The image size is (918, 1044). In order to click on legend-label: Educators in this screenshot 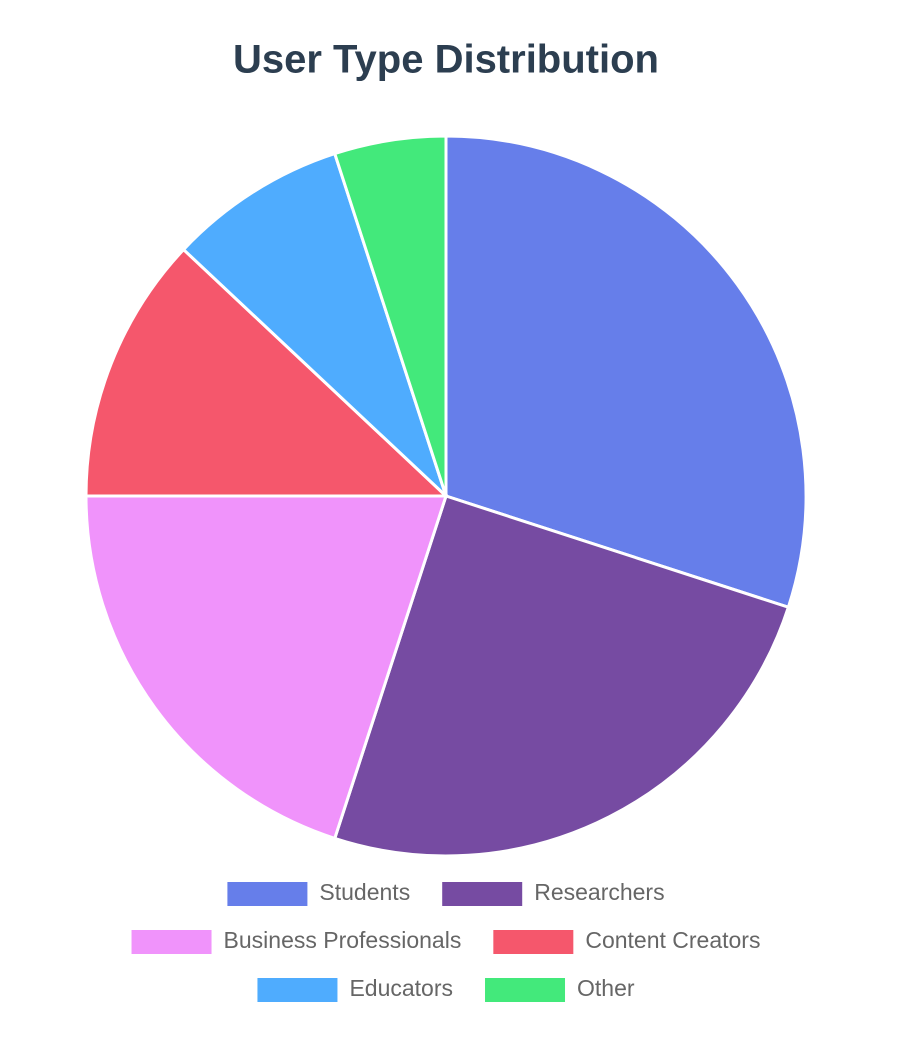, I will do `click(401, 988)`.